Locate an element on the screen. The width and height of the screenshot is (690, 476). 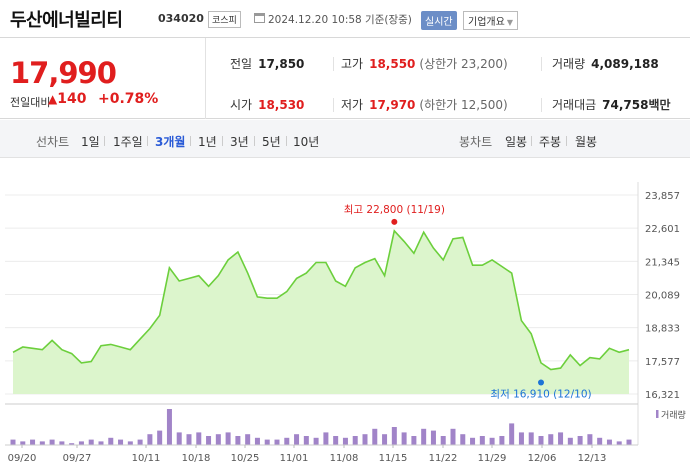
tab-1w: 1주일 is located at coordinates (128, 142).